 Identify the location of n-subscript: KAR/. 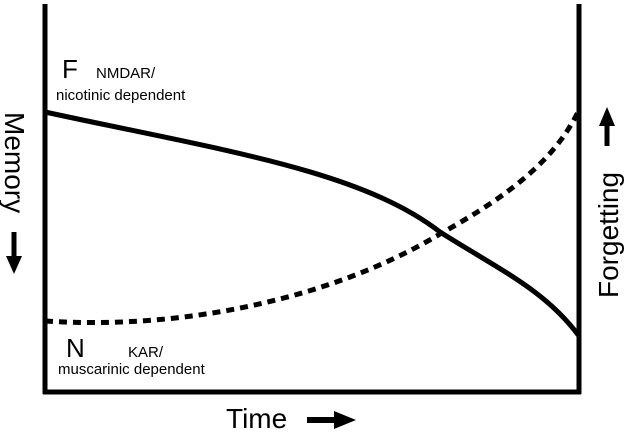
(146, 352).